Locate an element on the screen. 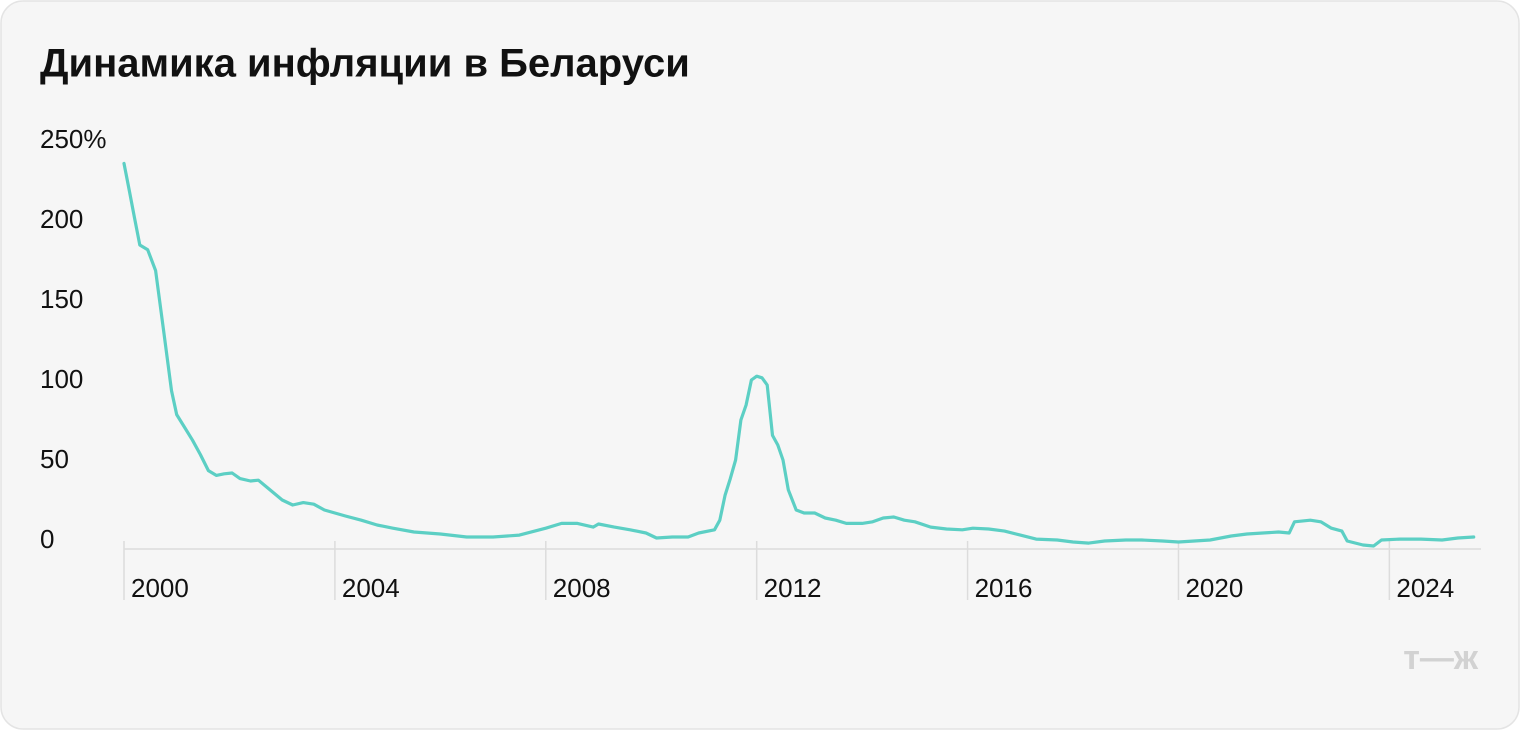 The height and width of the screenshot is (730, 1520). y-tick-label: 150 is located at coordinates (61, 299).